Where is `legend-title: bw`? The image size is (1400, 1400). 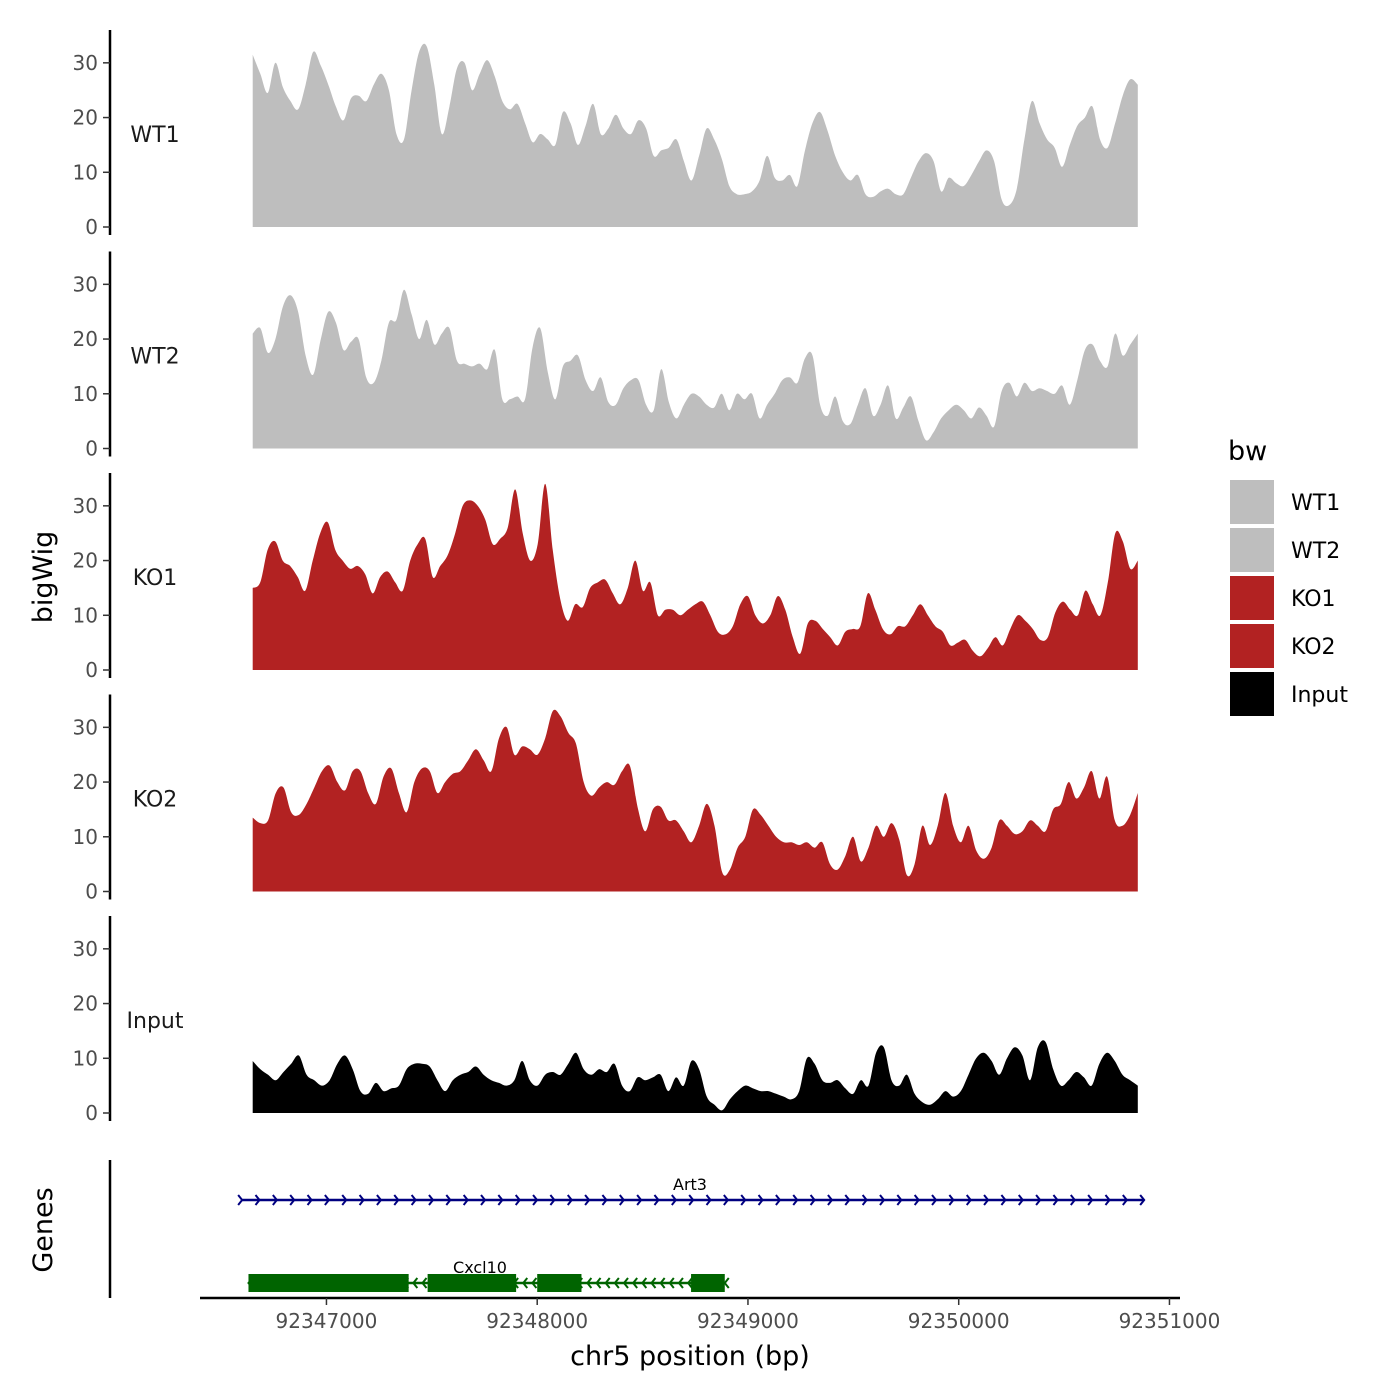 legend-title: bw is located at coordinates (1247, 451).